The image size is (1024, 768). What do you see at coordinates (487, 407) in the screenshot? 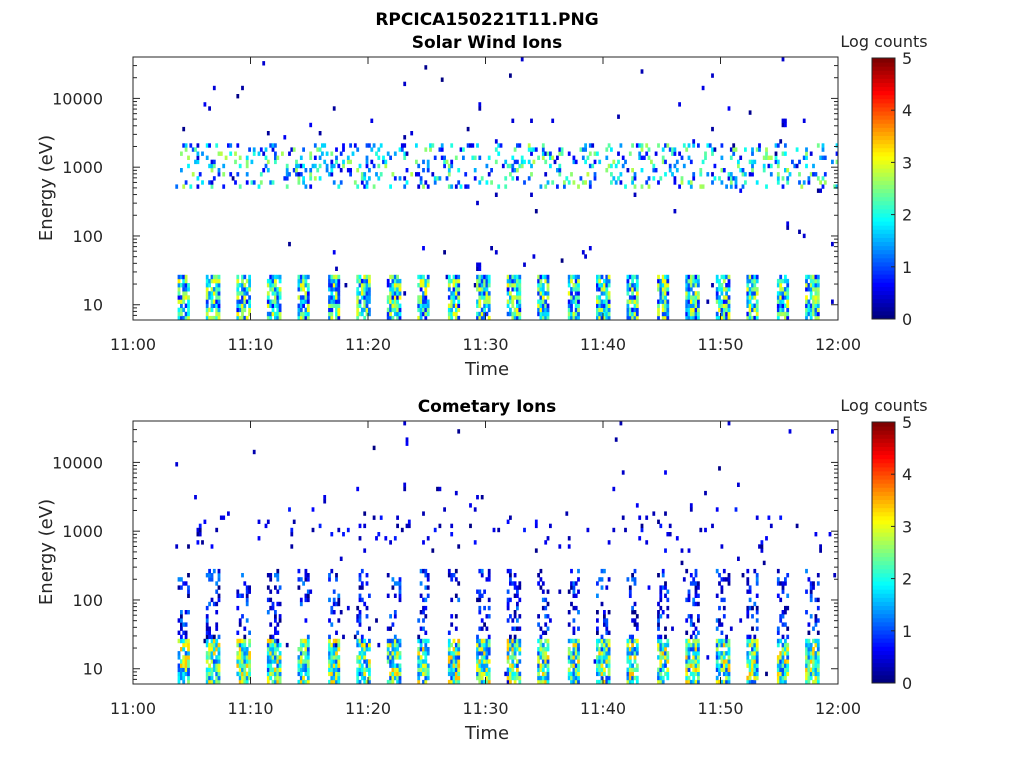
I see `cometary-title: Cometary Ions` at bounding box center [487, 407].